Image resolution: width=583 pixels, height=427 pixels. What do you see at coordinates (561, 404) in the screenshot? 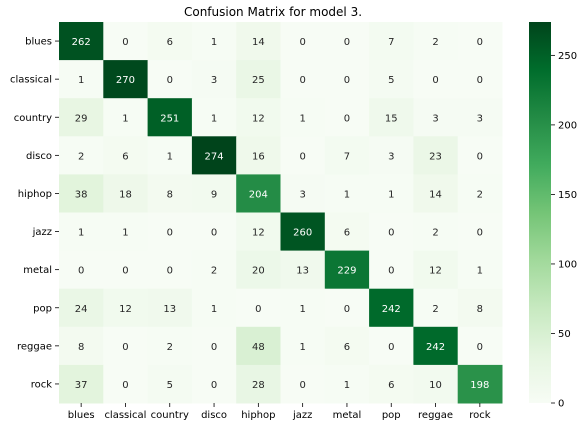
I see `colorbar-tick-label: 0` at bounding box center [561, 404].